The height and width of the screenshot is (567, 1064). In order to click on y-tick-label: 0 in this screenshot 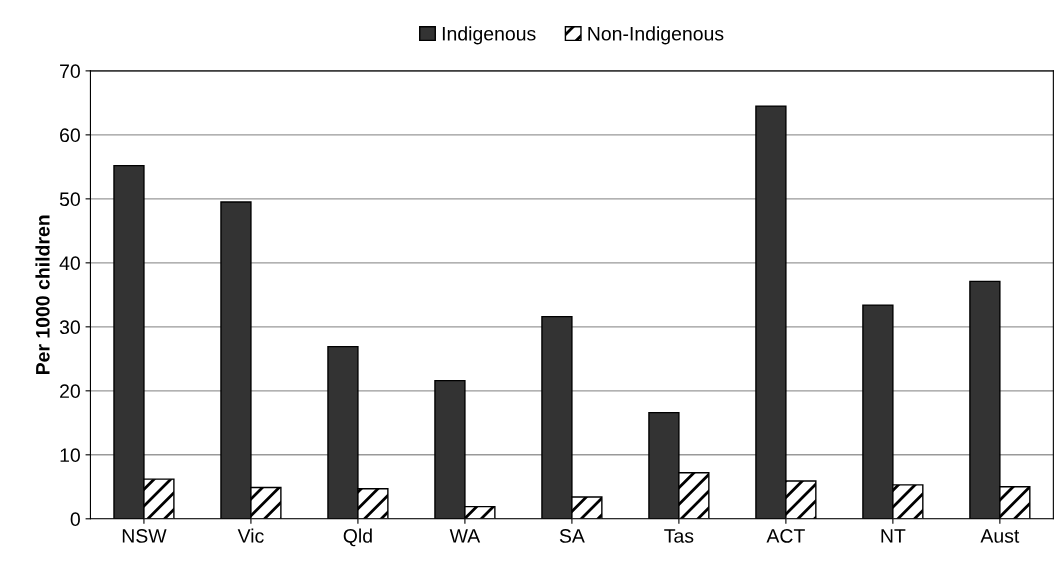, I will do `click(75, 519)`.